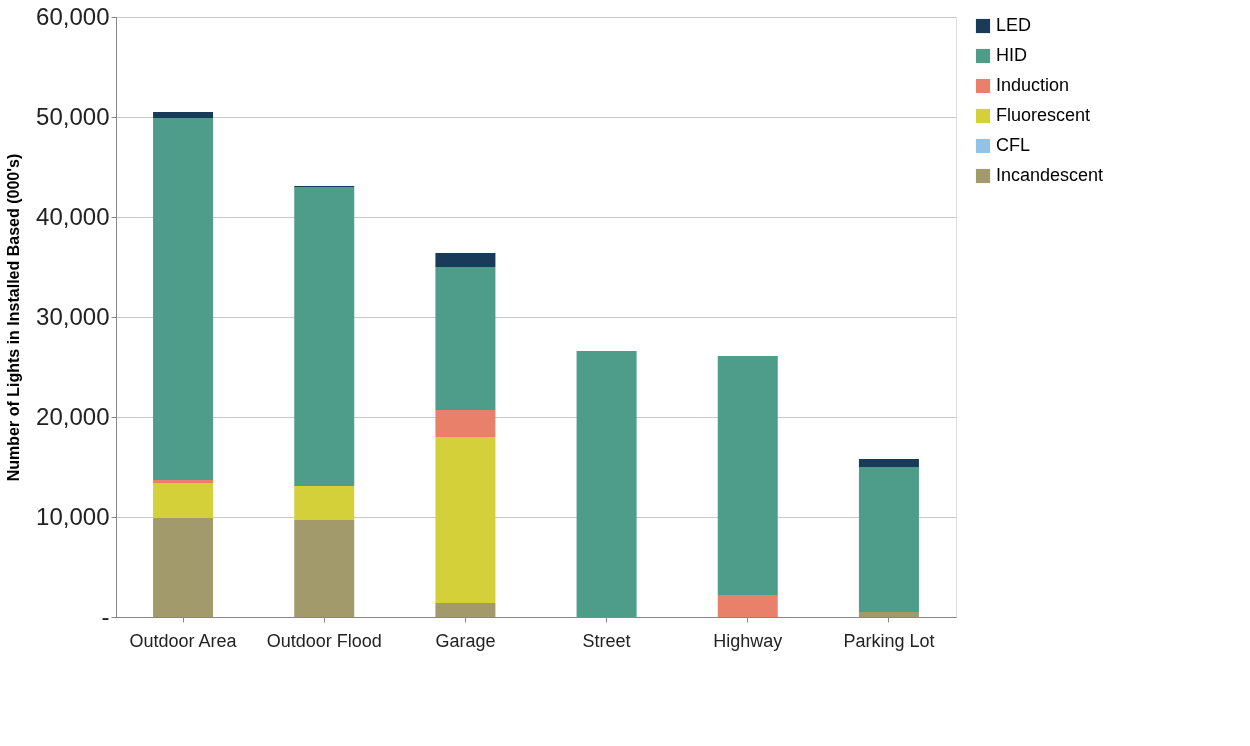 This screenshot has height=746, width=1250. I want to click on x-tick-label: Outdoor Area, so click(183, 640).